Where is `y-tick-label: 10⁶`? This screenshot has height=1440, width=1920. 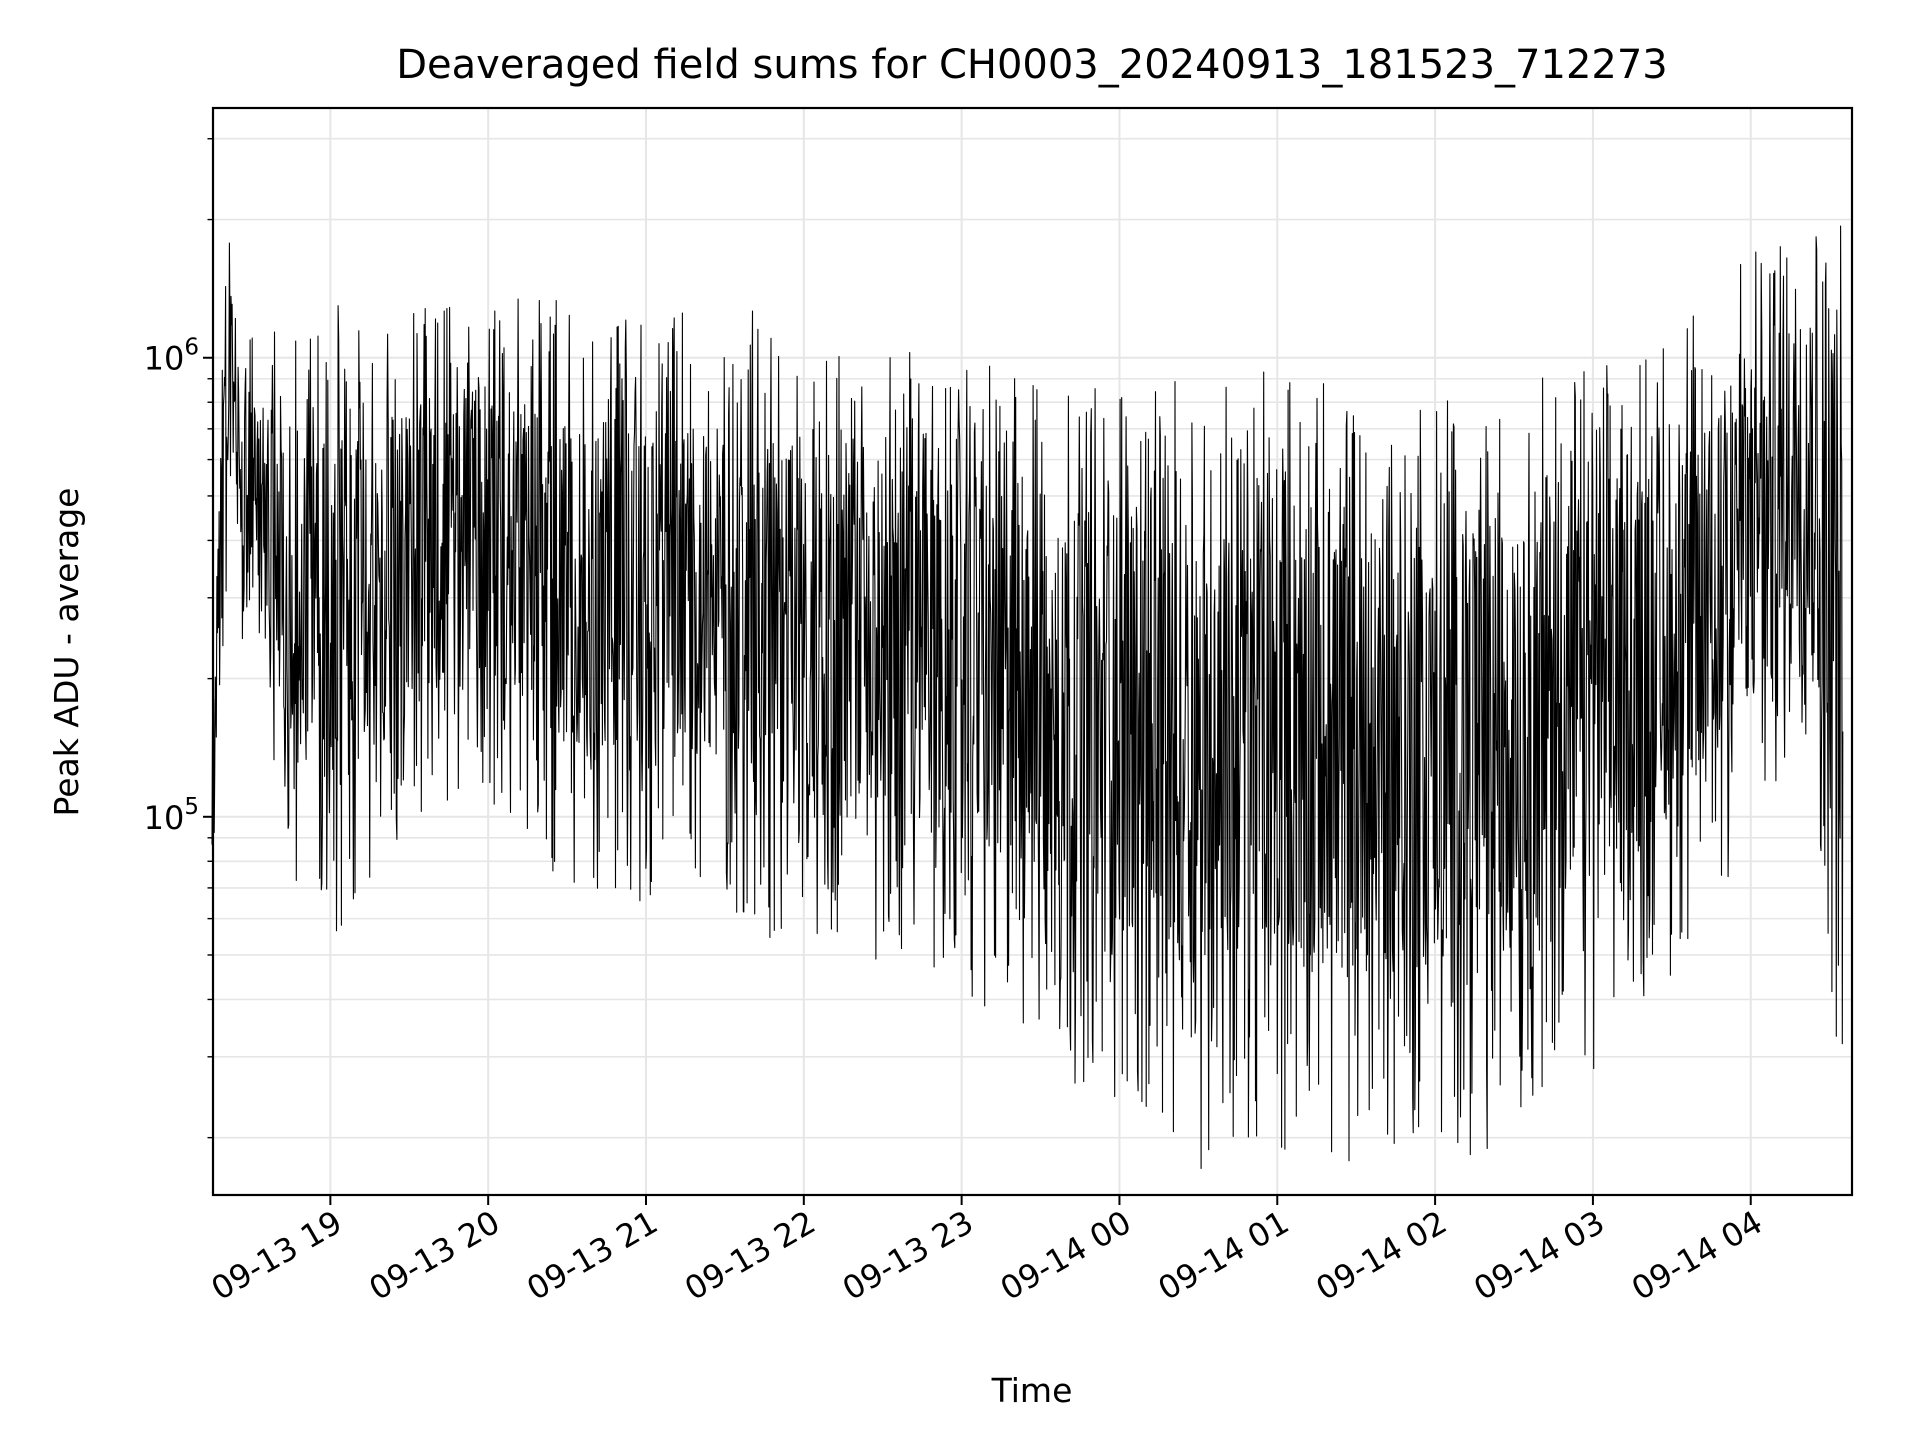 y-tick-label: 10⁶ is located at coordinates (171, 356).